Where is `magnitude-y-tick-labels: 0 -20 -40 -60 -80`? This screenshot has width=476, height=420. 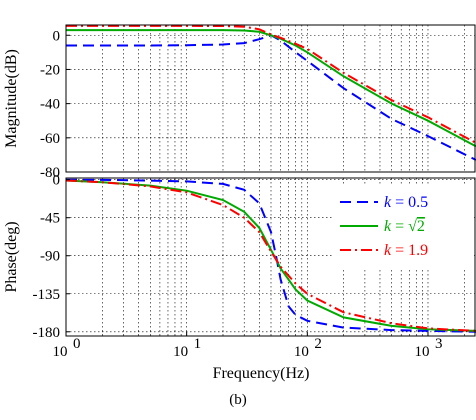 magnitude-y-tick-labels: 0 -20 -40 -60 -80 is located at coordinates (55, 104).